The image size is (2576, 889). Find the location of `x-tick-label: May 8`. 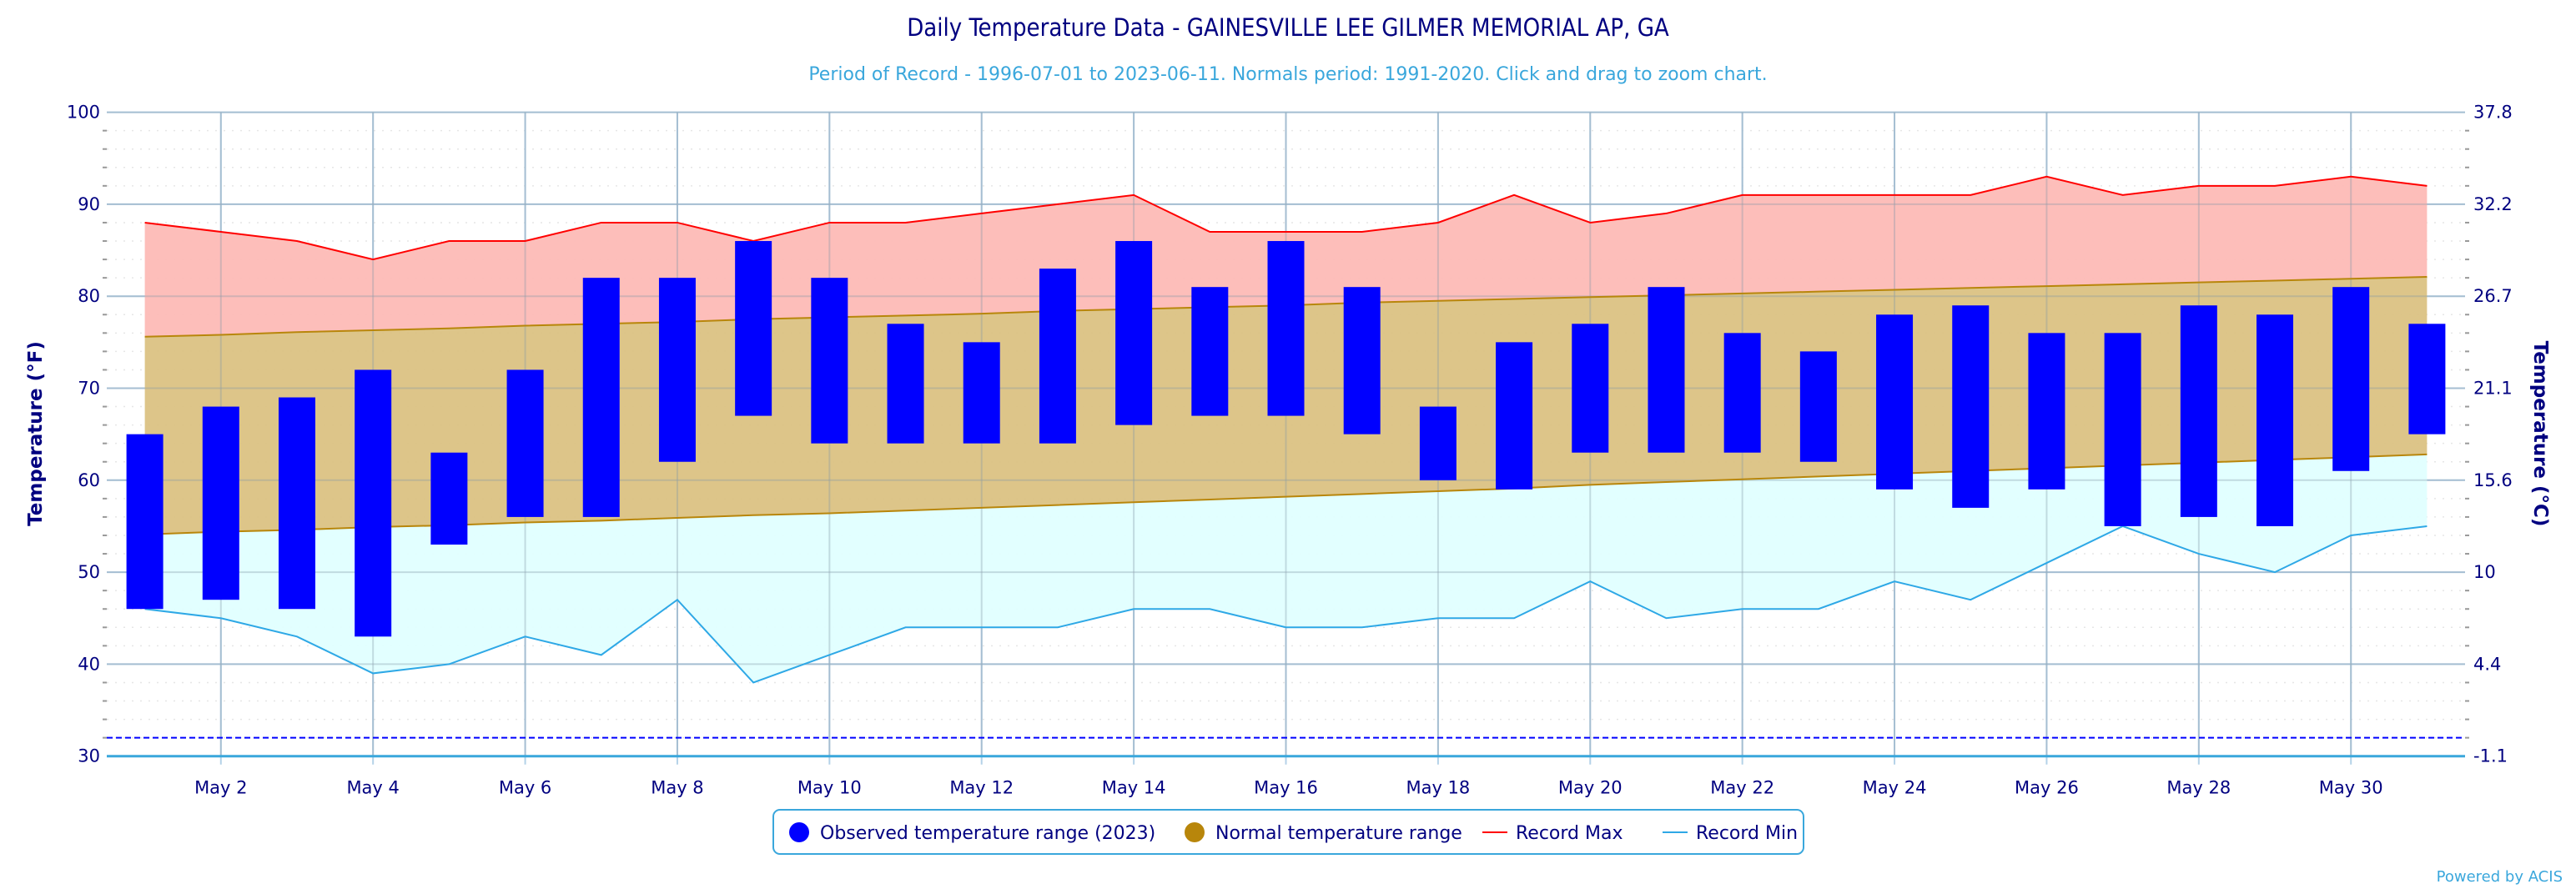

x-tick-label: May 8 is located at coordinates (677, 788).